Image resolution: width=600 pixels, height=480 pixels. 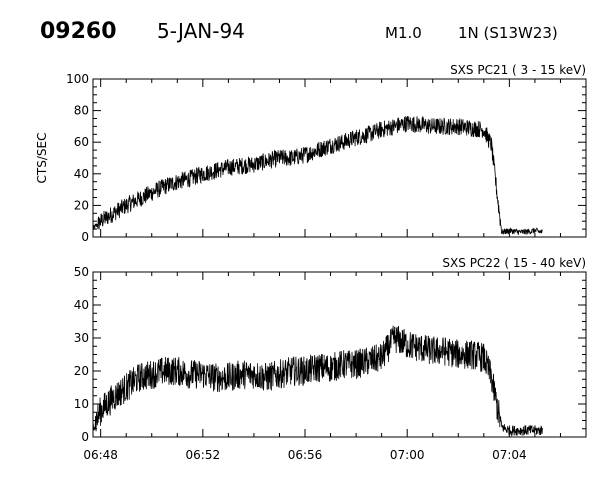 What do you see at coordinates (81, 111) in the screenshot?
I see `y-tick-label: 80` at bounding box center [81, 111].